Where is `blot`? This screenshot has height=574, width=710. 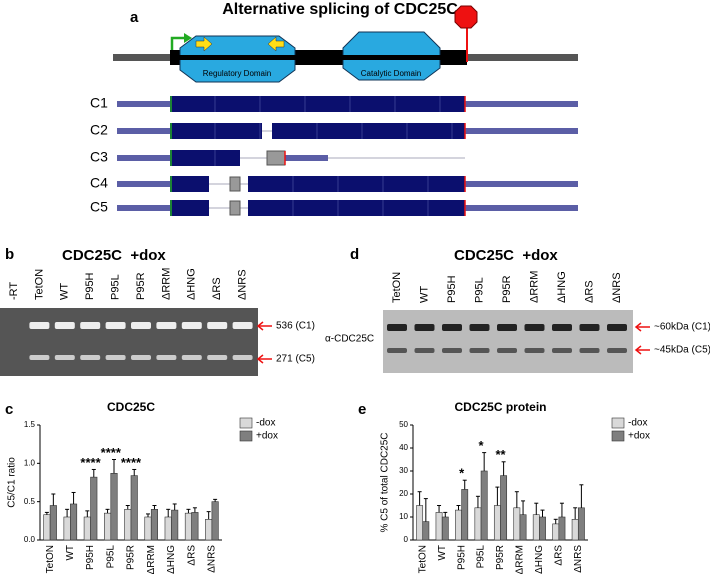 blot is located at coordinates (508, 341).